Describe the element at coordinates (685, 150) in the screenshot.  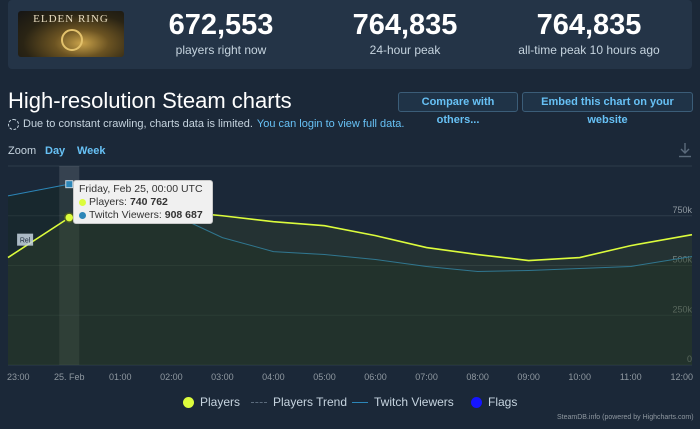
I see `download-icon` at that location.